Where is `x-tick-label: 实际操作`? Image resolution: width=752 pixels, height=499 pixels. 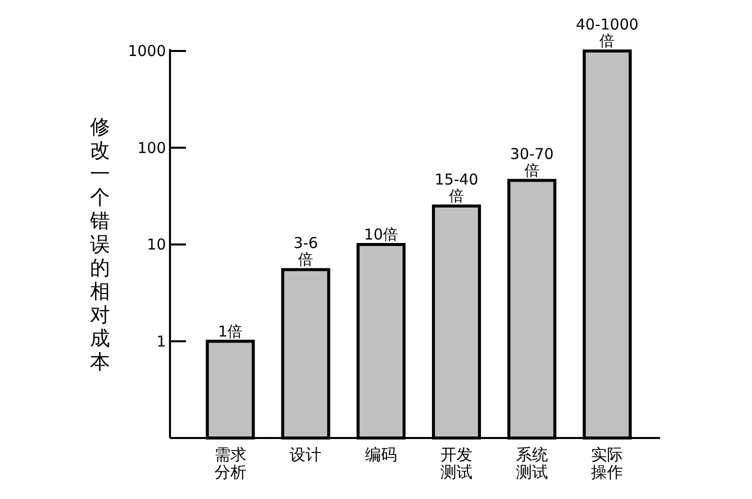
x-tick-label: 实际操作 is located at coordinates (607, 463).